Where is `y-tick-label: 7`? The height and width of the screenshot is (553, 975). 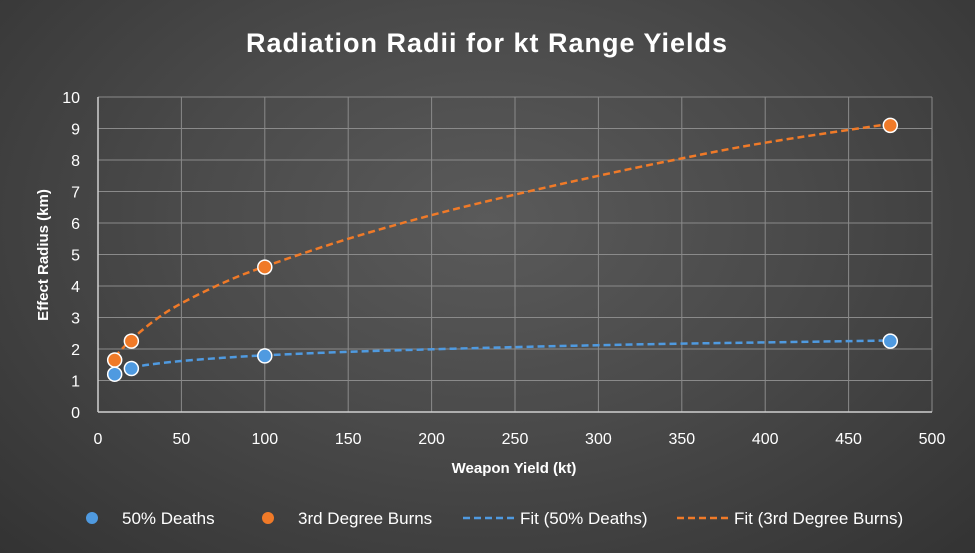 y-tick-label: 7 is located at coordinates (75, 193).